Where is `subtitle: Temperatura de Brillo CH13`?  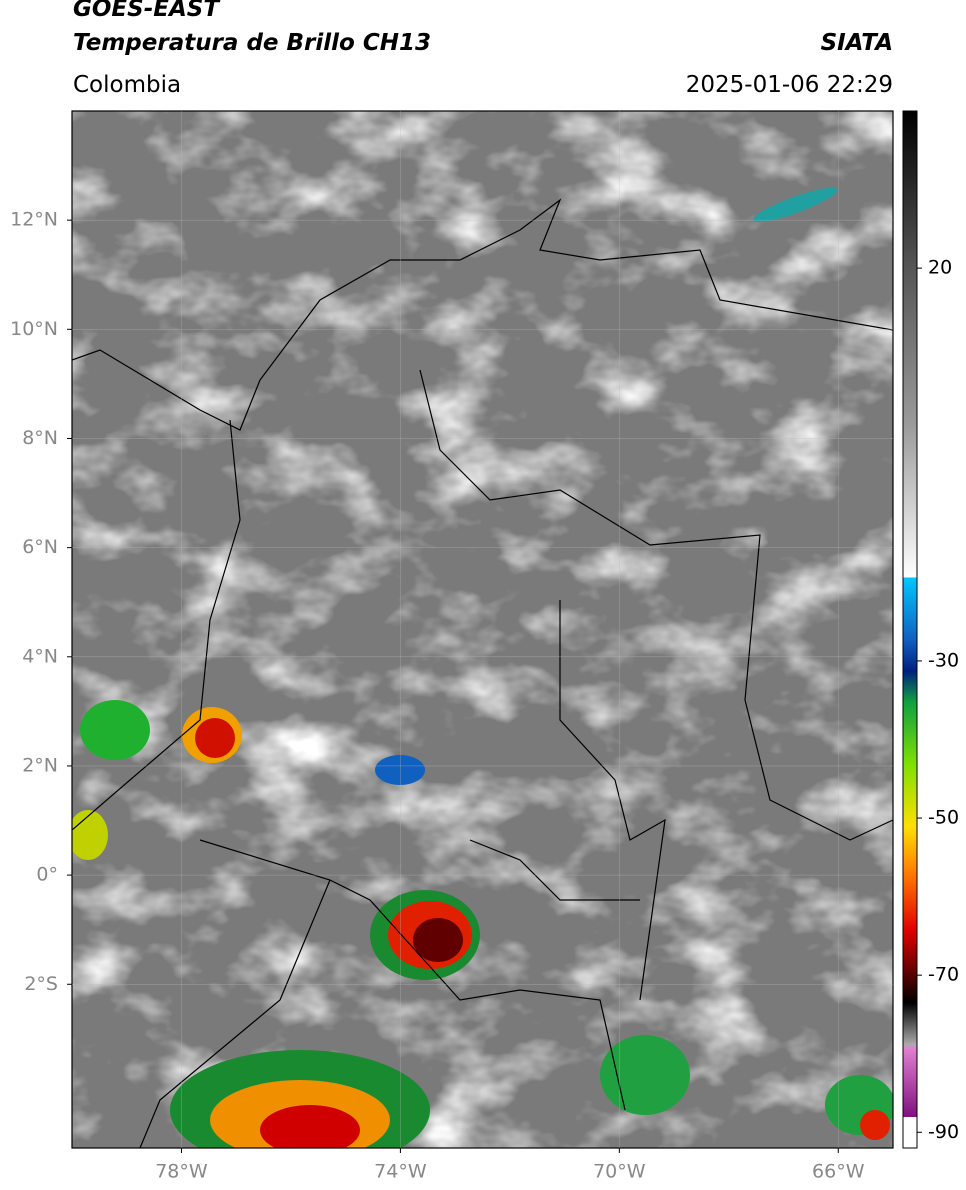
subtitle: Temperatura de Brillo CH13 is located at coordinates (252, 43).